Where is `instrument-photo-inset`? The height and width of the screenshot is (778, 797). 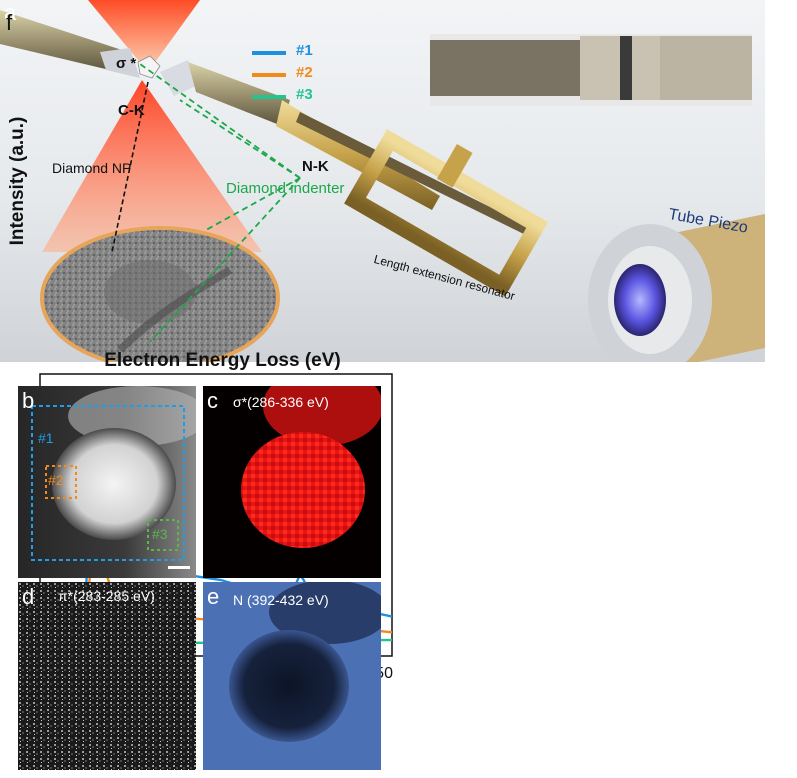
instrument-photo-inset is located at coordinates (591, 70).